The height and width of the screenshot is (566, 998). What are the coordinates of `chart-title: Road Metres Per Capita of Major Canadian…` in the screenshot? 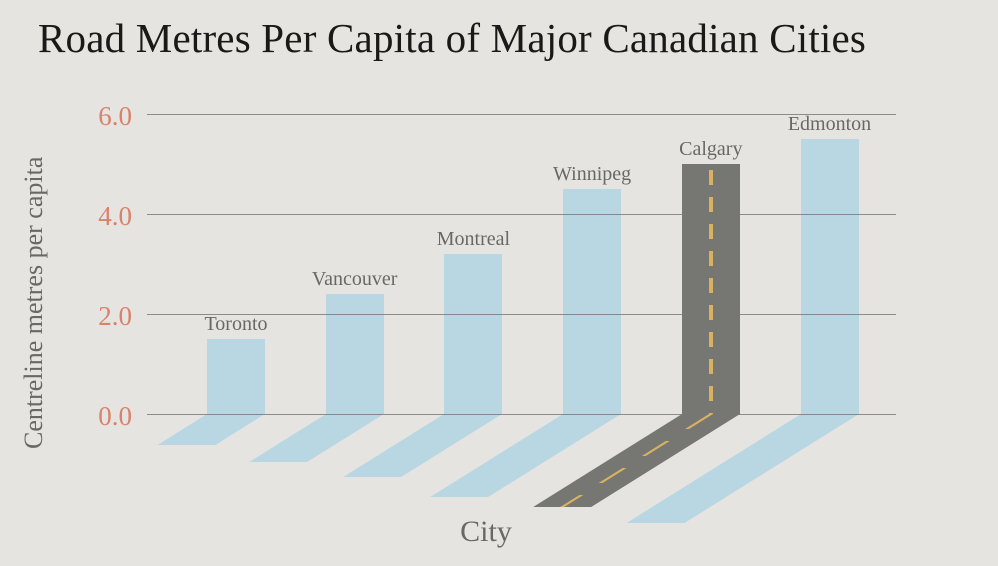 It's located at (452, 38).